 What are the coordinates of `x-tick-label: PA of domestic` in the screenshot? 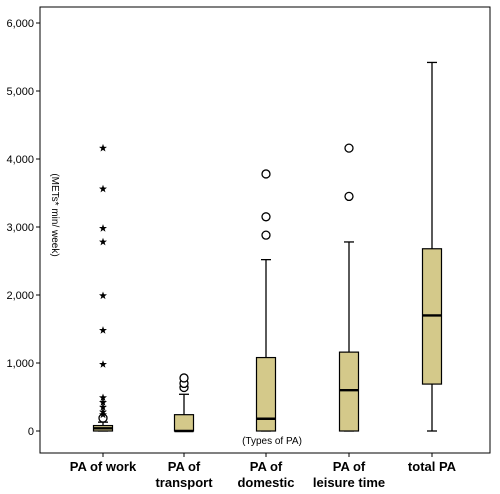 It's located at (265, 474).